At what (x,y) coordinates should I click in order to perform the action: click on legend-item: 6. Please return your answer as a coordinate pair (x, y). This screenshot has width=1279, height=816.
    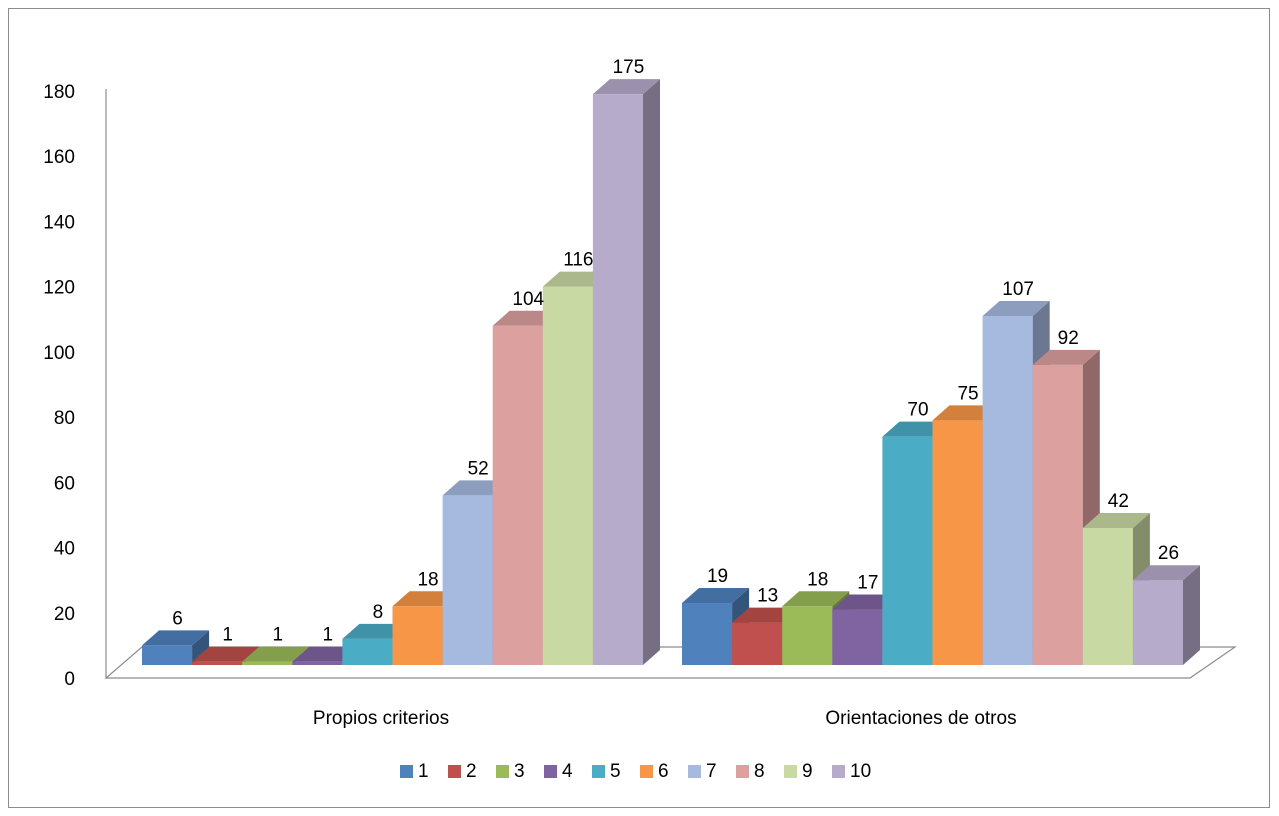
    Looking at the image, I should click on (654, 771).